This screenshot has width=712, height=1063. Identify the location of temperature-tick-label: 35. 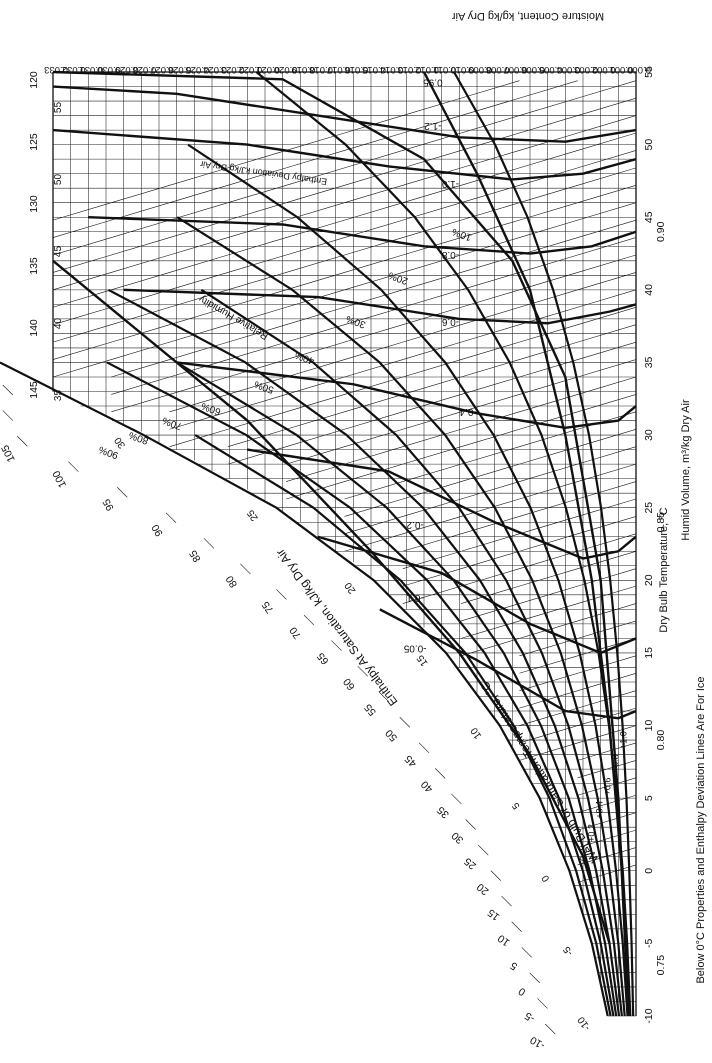
(649, 362).